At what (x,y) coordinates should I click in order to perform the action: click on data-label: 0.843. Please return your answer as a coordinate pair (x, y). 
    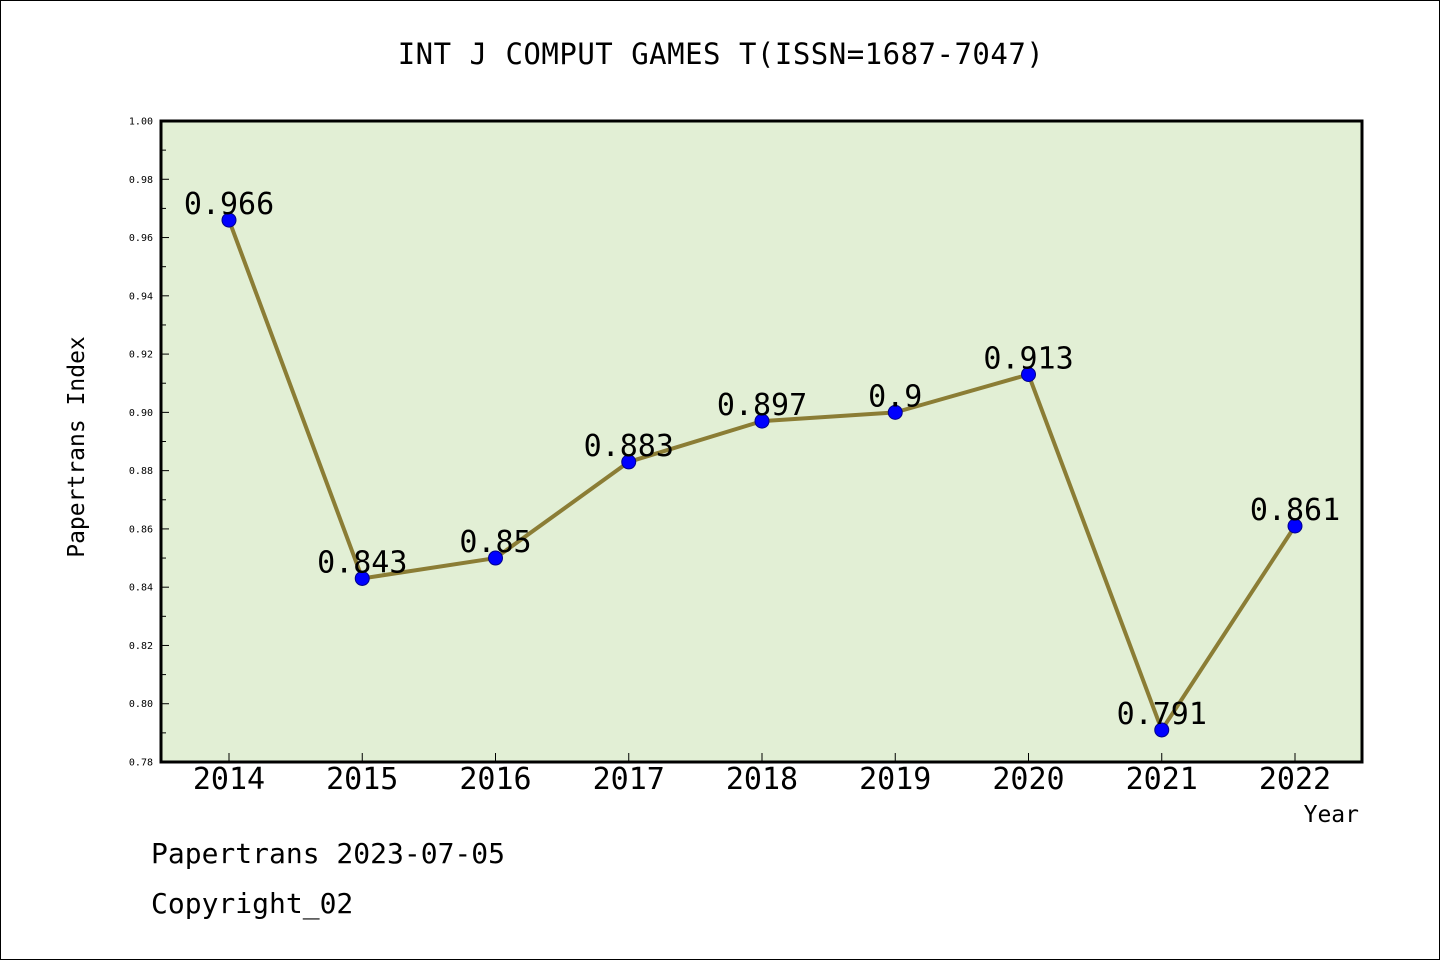
    Looking at the image, I should click on (362, 562).